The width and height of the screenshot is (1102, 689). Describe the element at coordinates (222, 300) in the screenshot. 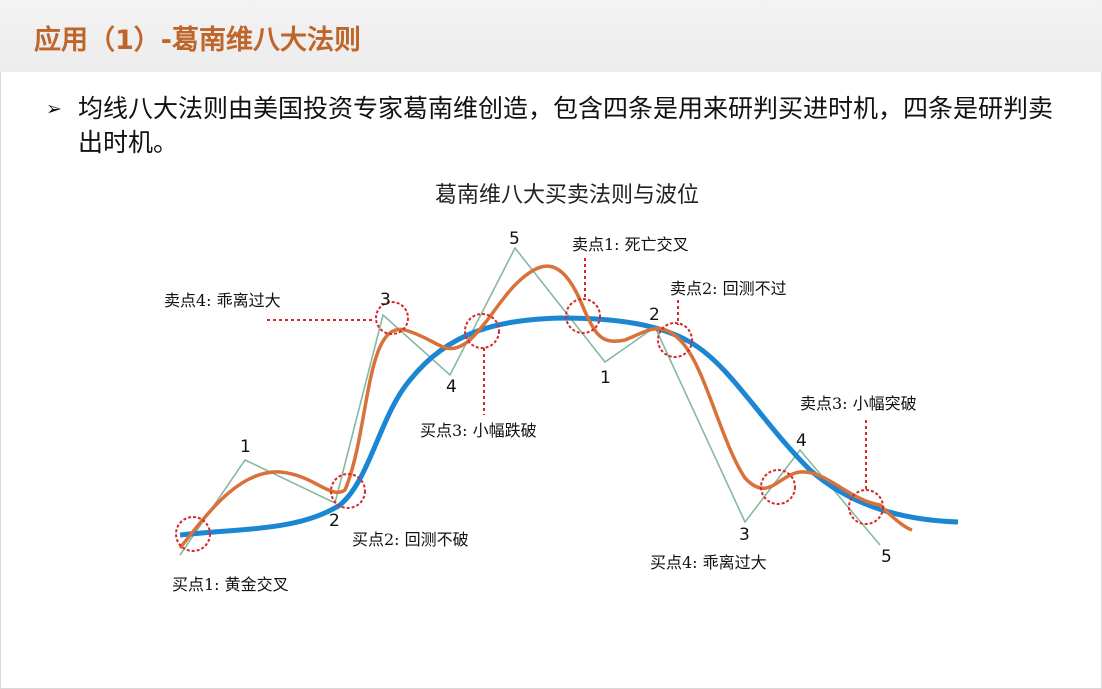

I see `sell4-label: 卖点4: 乖离过大` at that location.